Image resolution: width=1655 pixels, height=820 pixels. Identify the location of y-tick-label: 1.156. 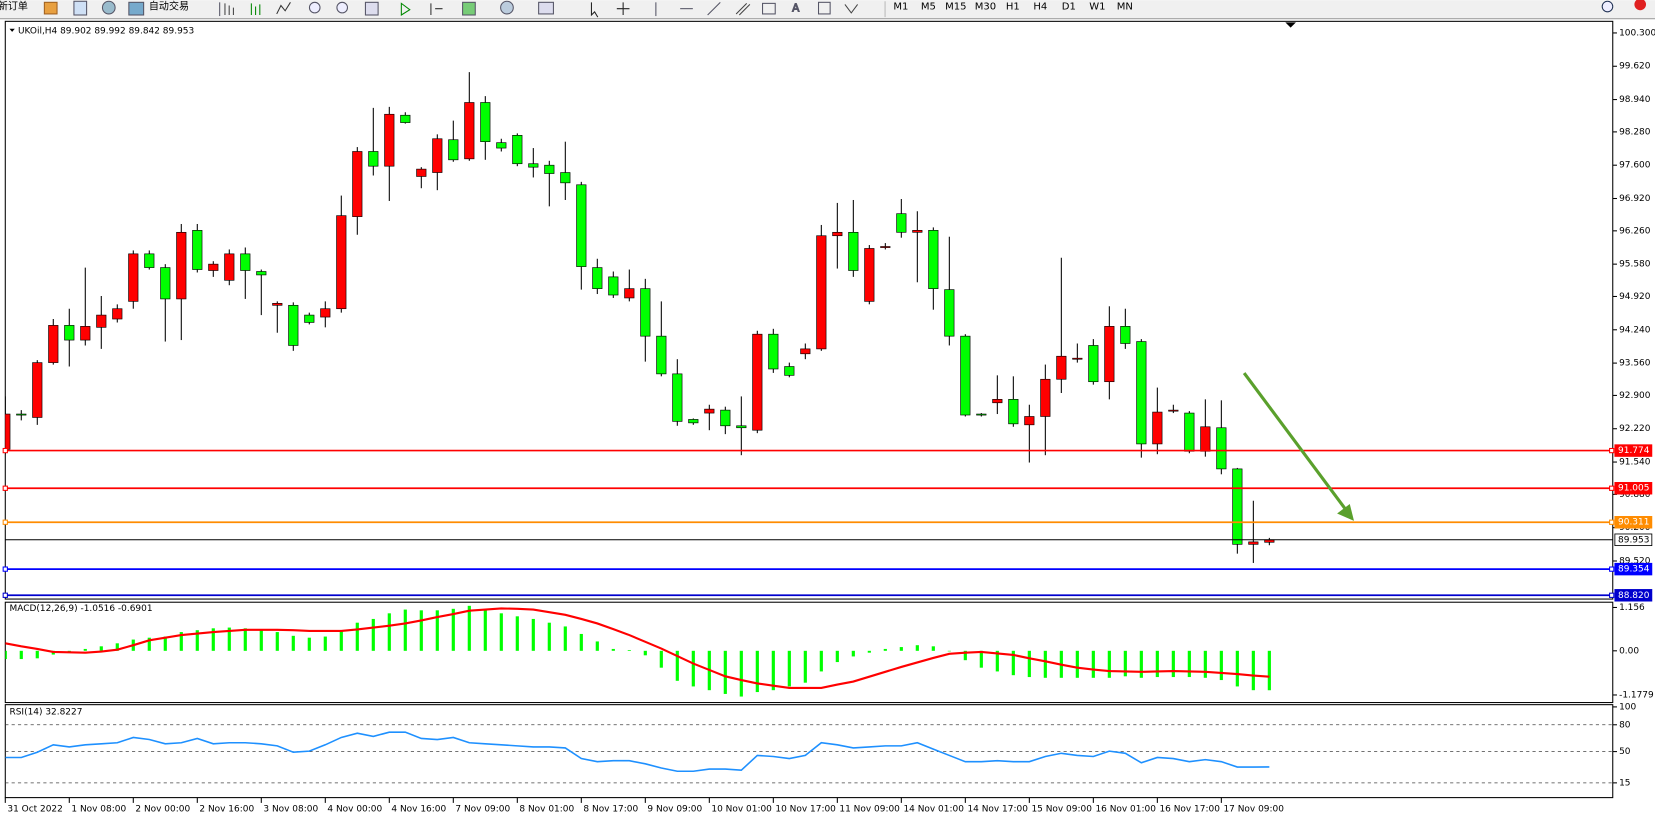
(1632, 608).